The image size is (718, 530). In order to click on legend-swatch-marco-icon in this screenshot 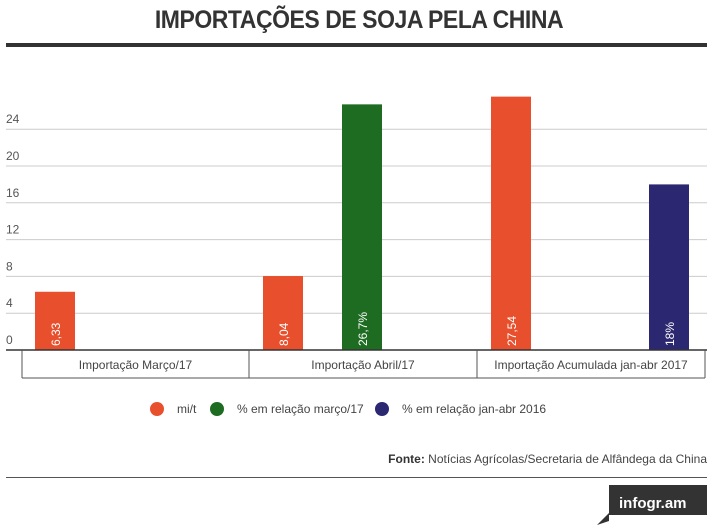, I will do `click(217, 409)`.